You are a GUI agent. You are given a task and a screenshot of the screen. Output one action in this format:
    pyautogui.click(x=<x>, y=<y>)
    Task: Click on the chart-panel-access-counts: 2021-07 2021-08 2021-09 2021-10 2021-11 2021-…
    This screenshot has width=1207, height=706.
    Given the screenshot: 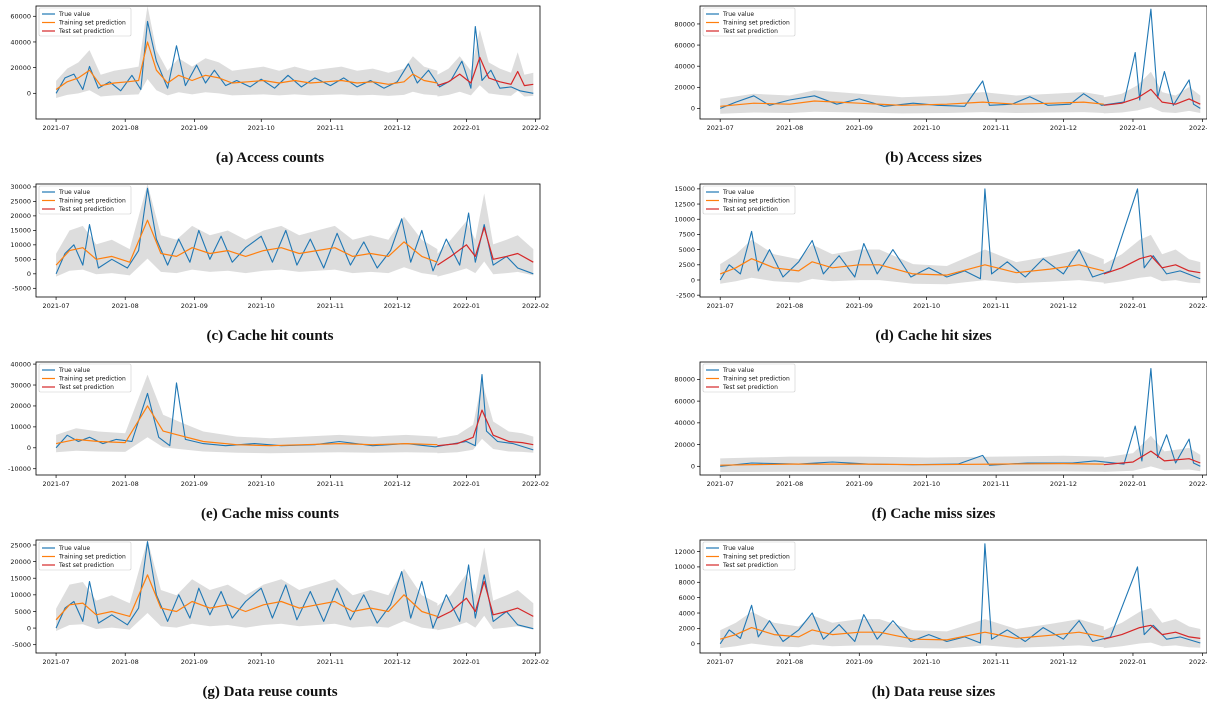 What is the action you would take?
    pyautogui.click(x=274, y=86)
    